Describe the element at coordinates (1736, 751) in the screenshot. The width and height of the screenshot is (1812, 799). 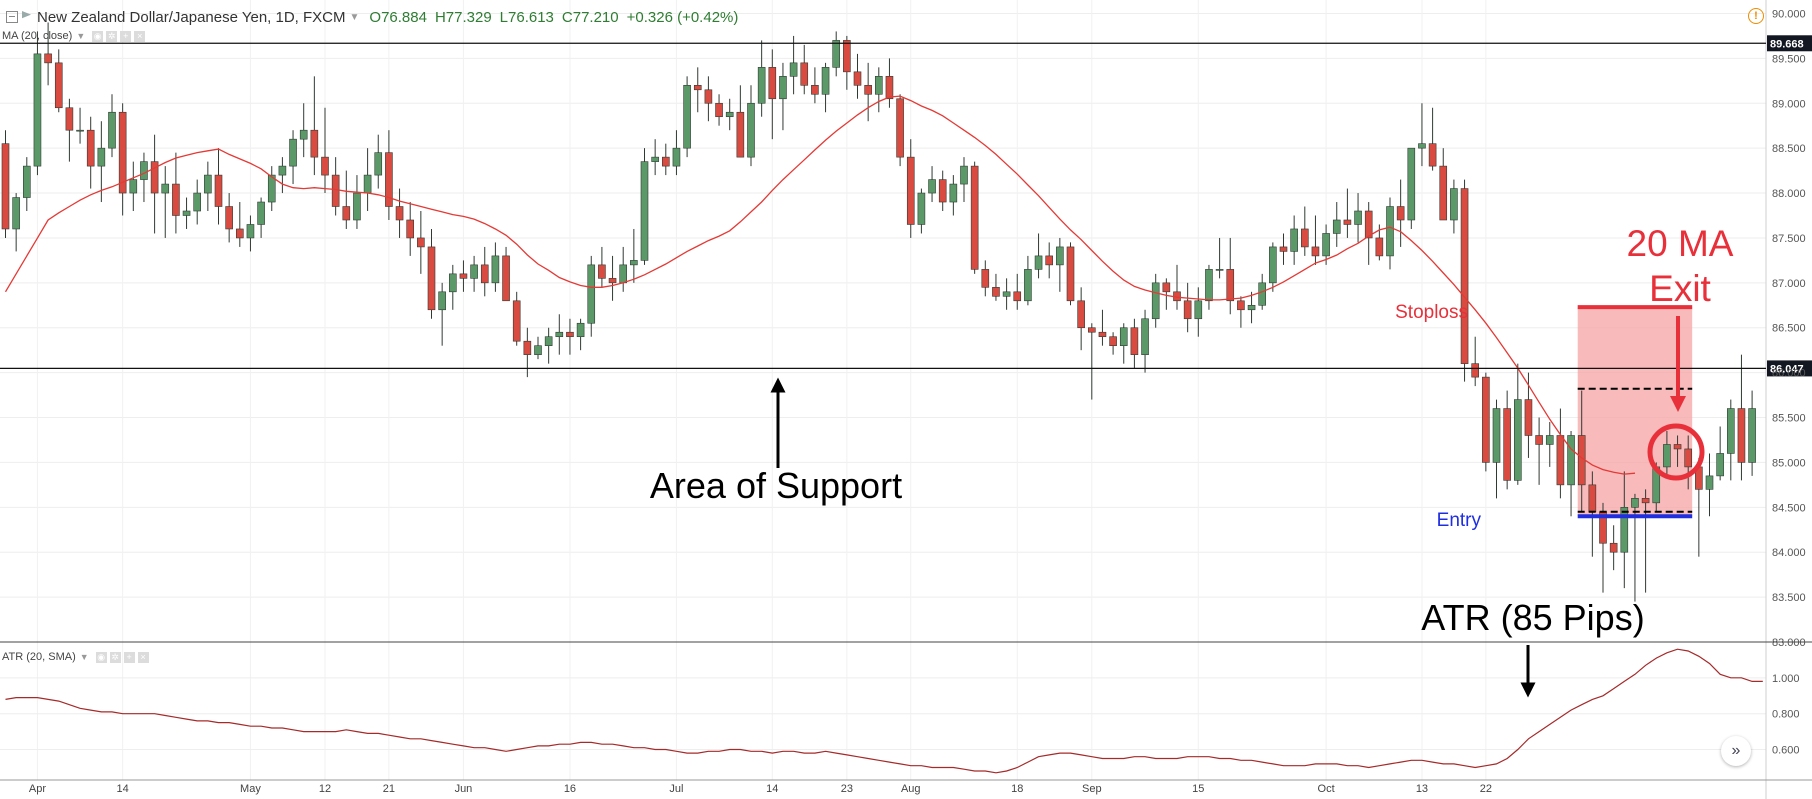
I see `scroll-right-icon: »` at that location.